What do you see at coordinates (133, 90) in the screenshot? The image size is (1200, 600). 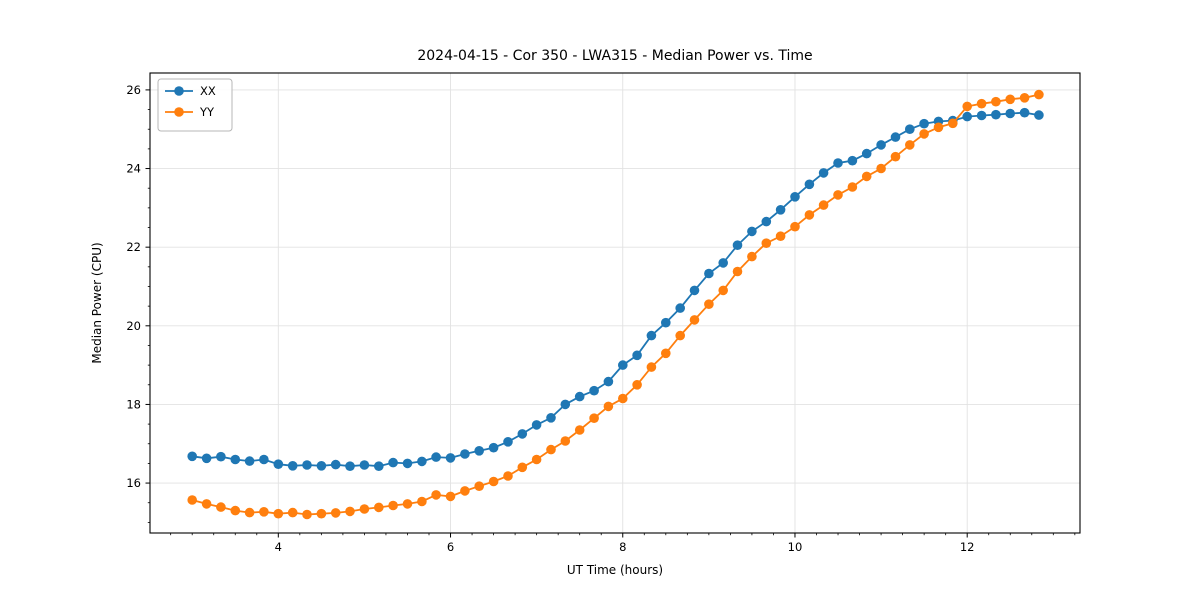 I see `y-tick-label: 26` at bounding box center [133, 90].